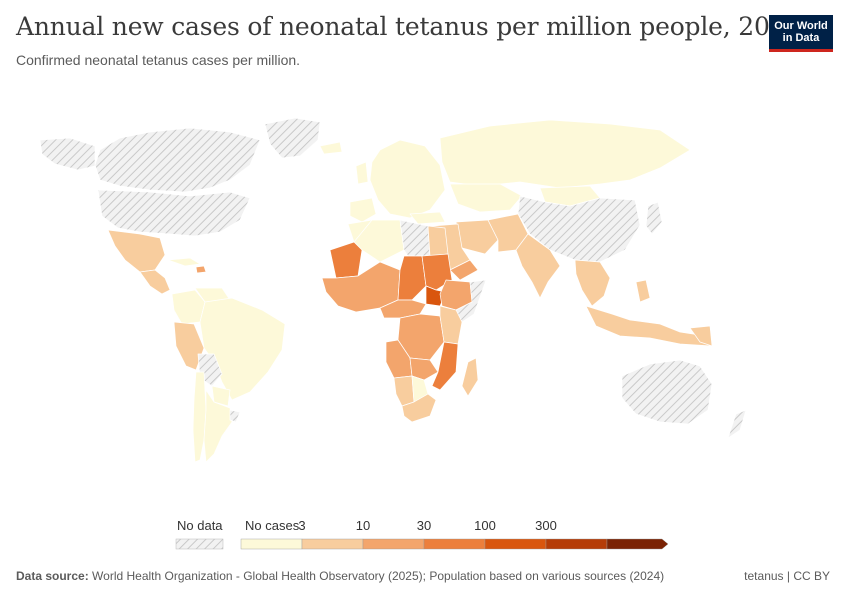 This screenshot has width=850, height=600. What do you see at coordinates (538, 266) in the screenshot?
I see `region-india` at bounding box center [538, 266].